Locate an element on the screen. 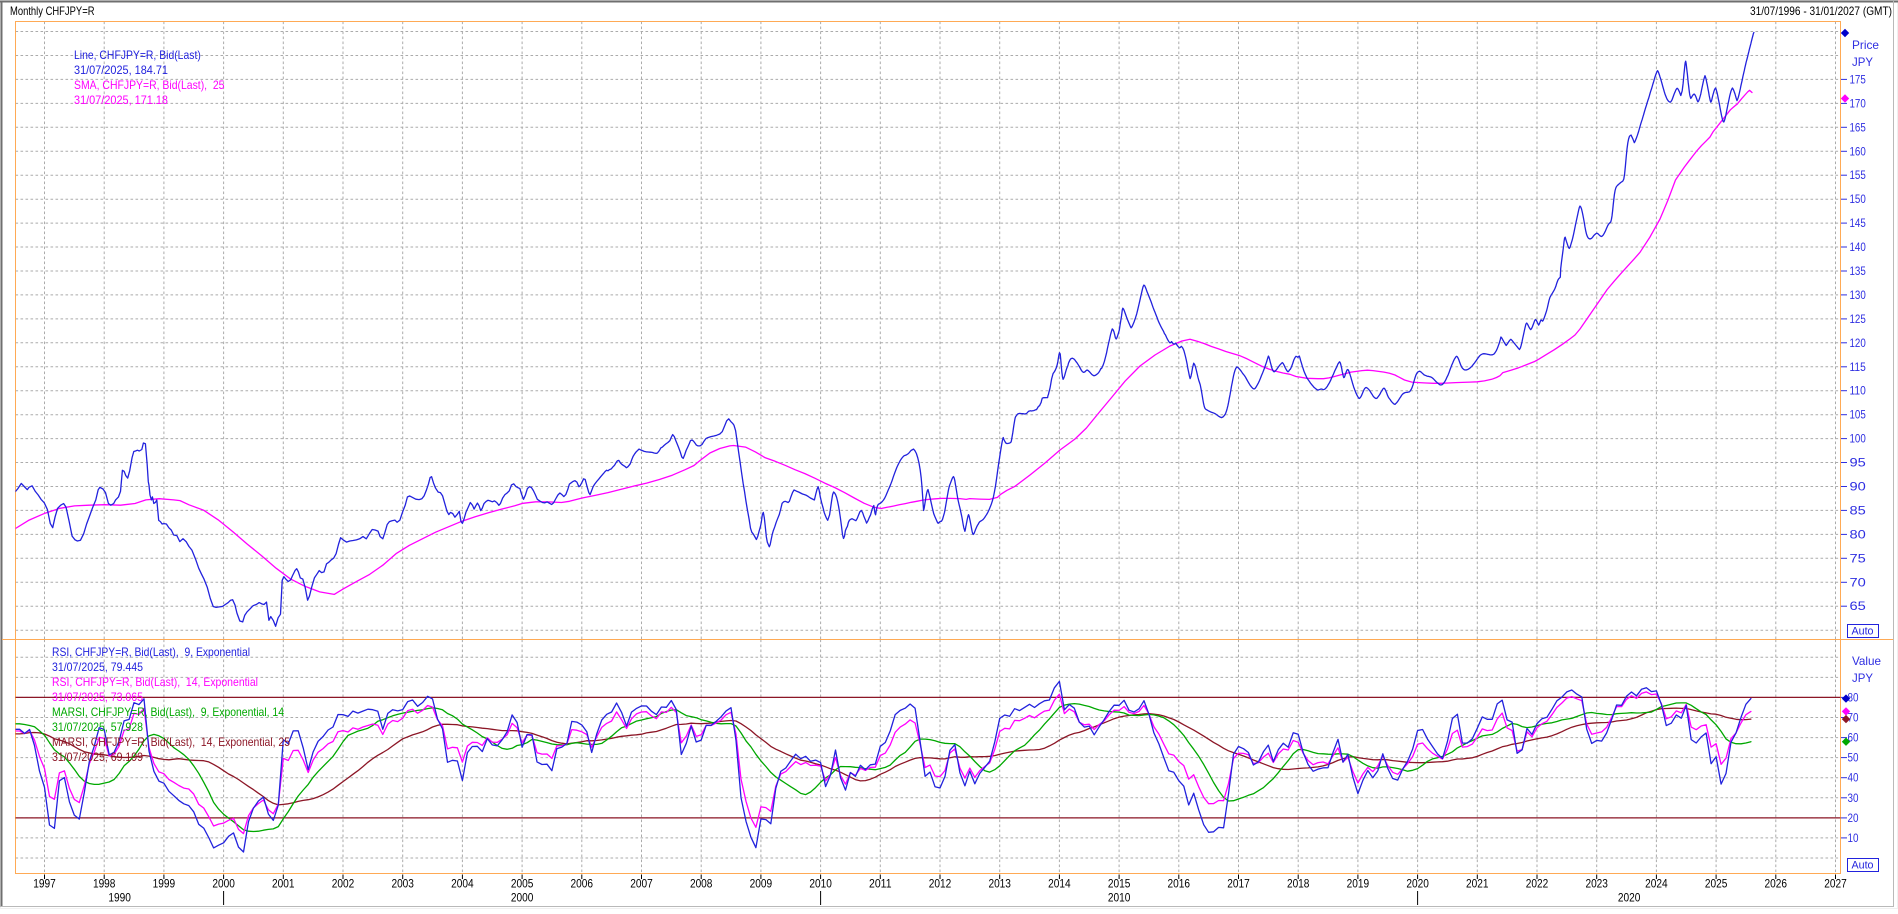  svg-text: 1997 is located at coordinates (44, 884).